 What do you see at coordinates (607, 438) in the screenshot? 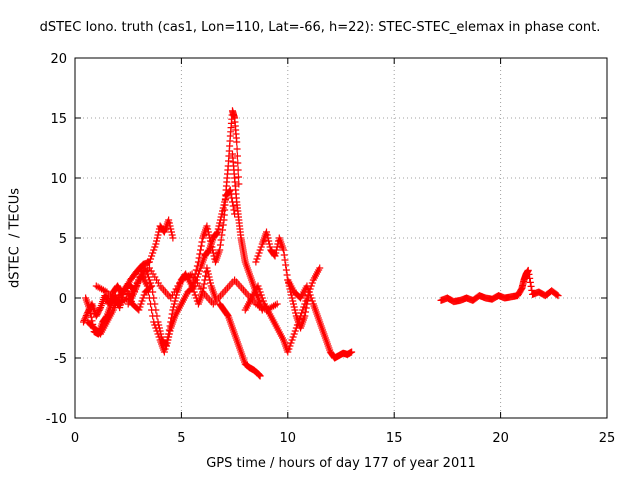
I see `x-tick-label: 25` at bounding box center [607, 438].